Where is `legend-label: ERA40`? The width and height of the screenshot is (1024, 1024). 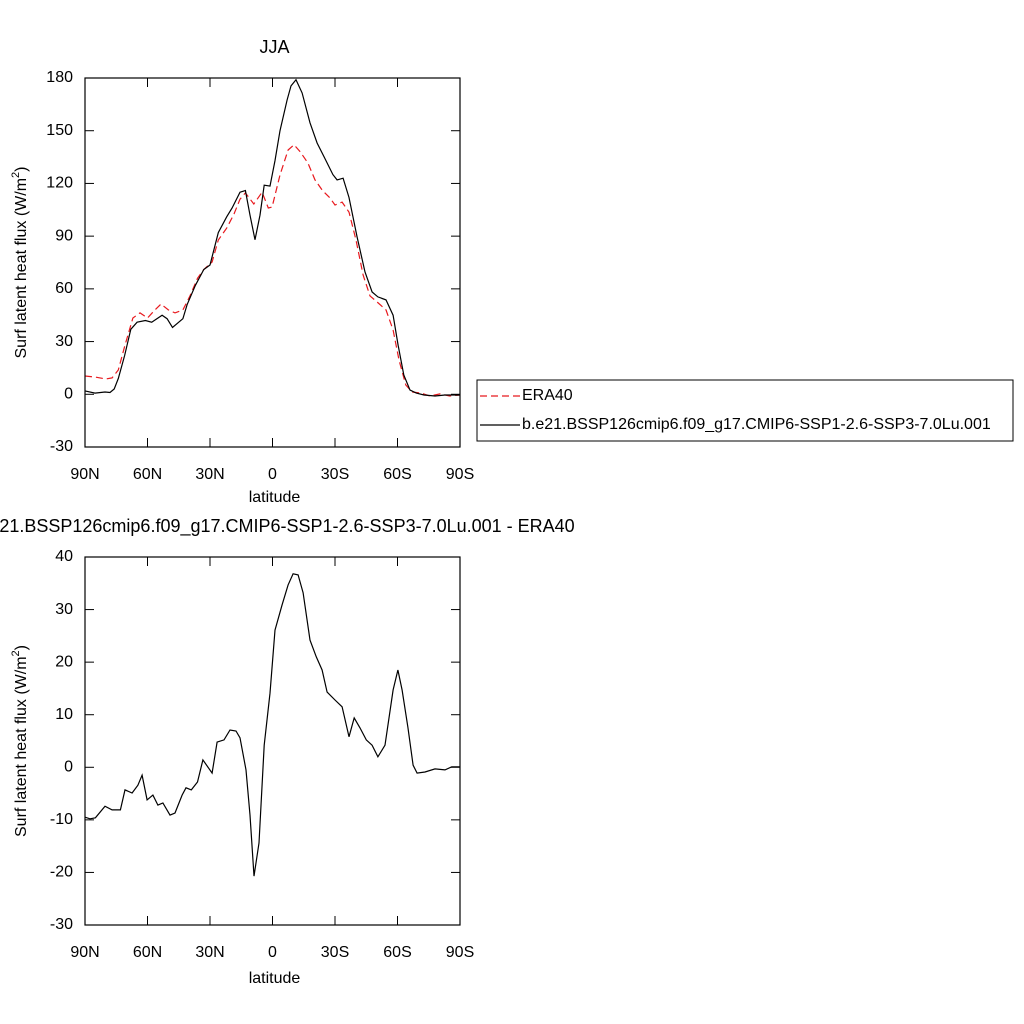 legend-label: ERA40 is located at coordinates (547, 395).